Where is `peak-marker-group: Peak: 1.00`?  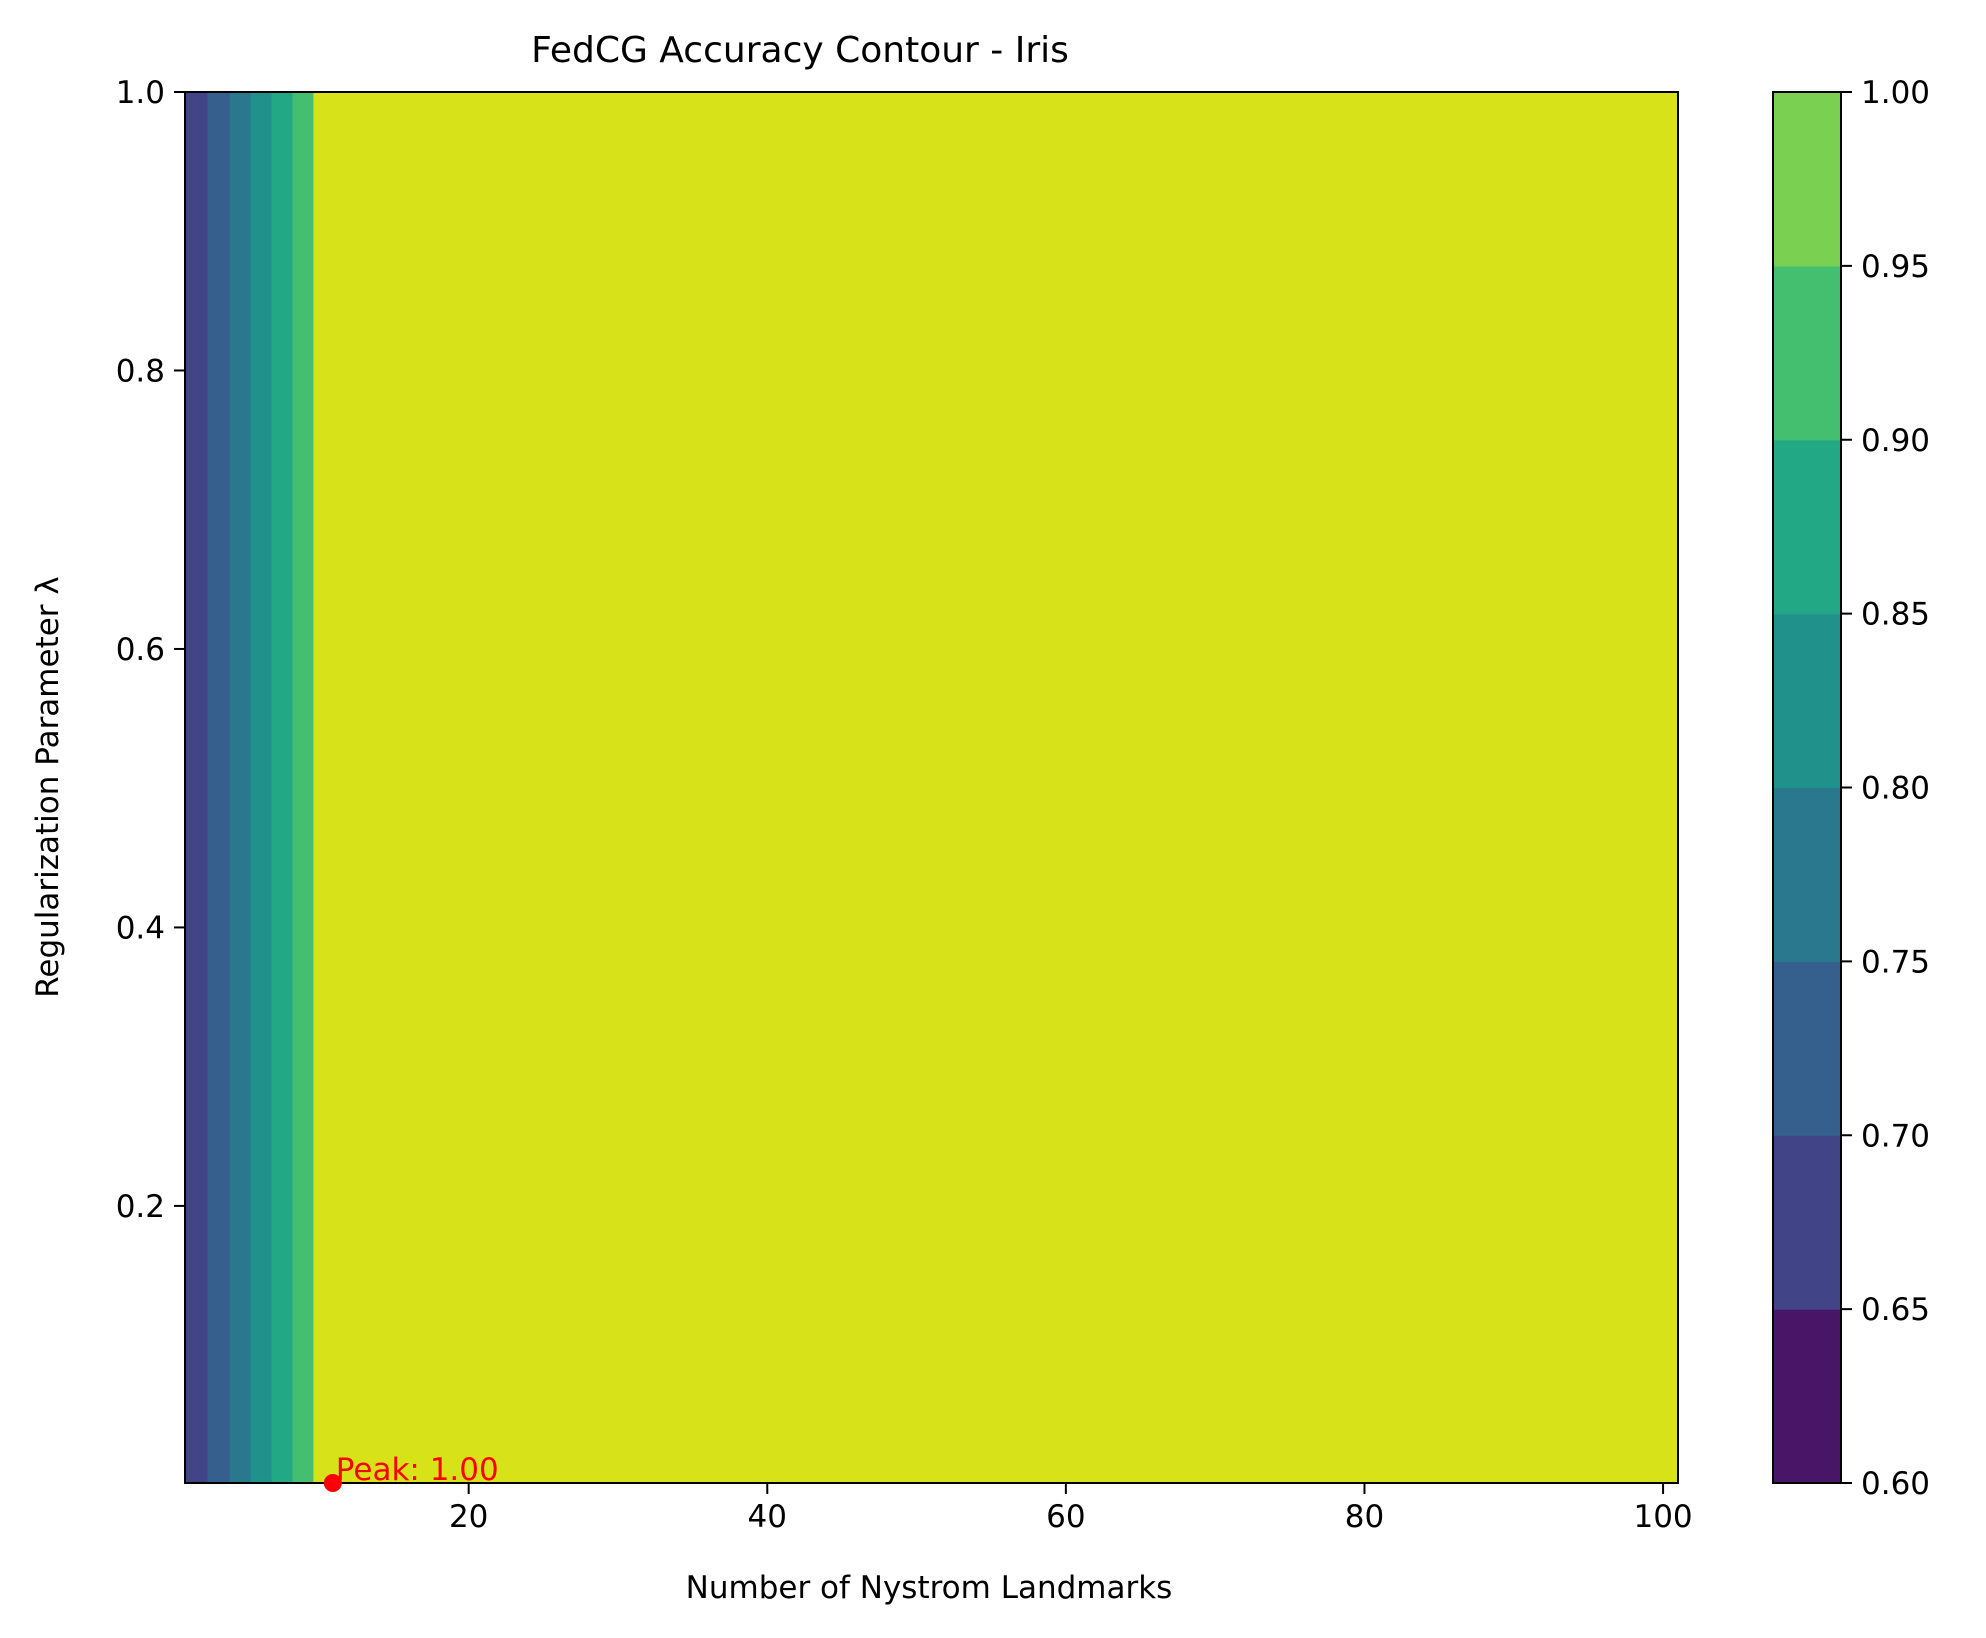 peak-marker-group: Peak: 1.00 is located at coordinates (411, 1472).